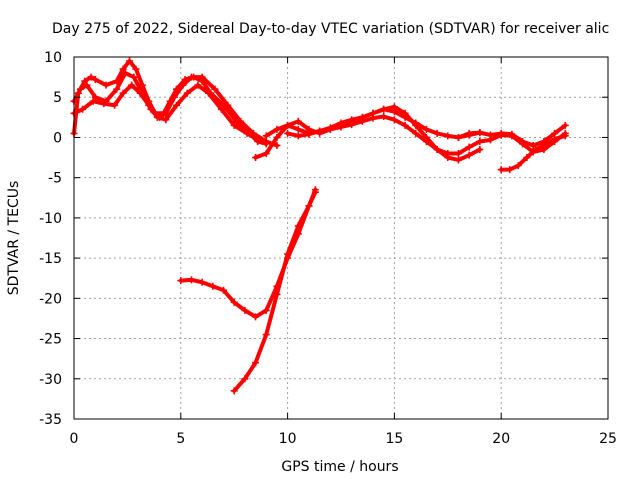 This screenshot has height=480, width=640. What do you see at coordinates (608, 439) in the screenshot?
I see `x-tick-label: 25` at bounding box center [608, 439].